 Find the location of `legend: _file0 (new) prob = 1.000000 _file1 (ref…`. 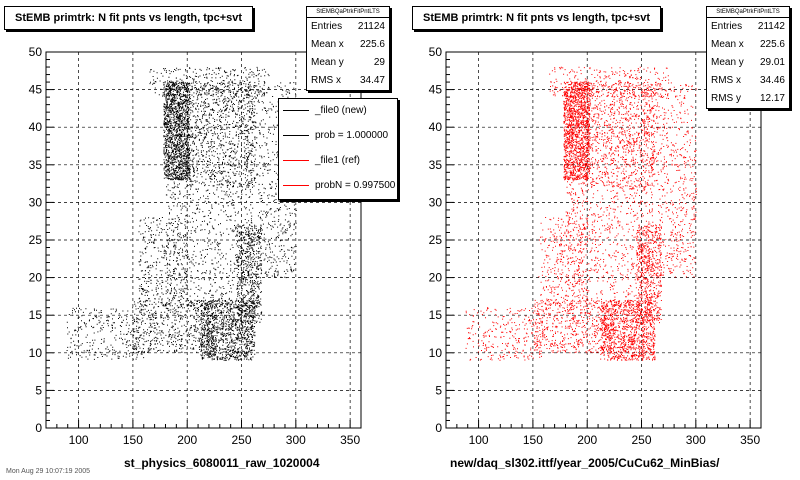

legend: _file0 (new) prob = 1.000000 _file1 (ref… is located at coordinates (338, 149).